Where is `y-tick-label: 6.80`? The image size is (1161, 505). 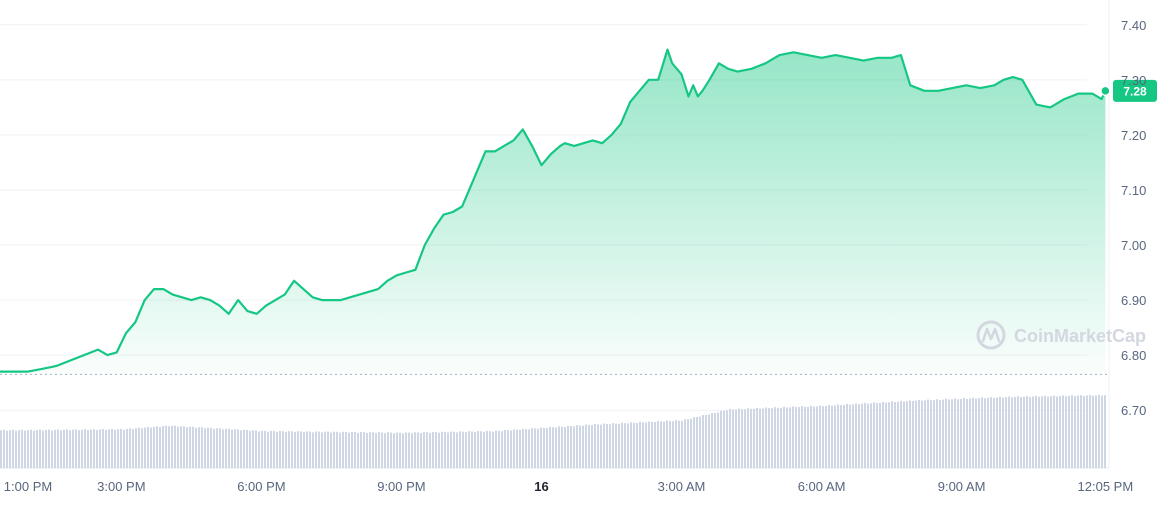 y-tick-label: 6.80 is located at coordinates (1133, 355).